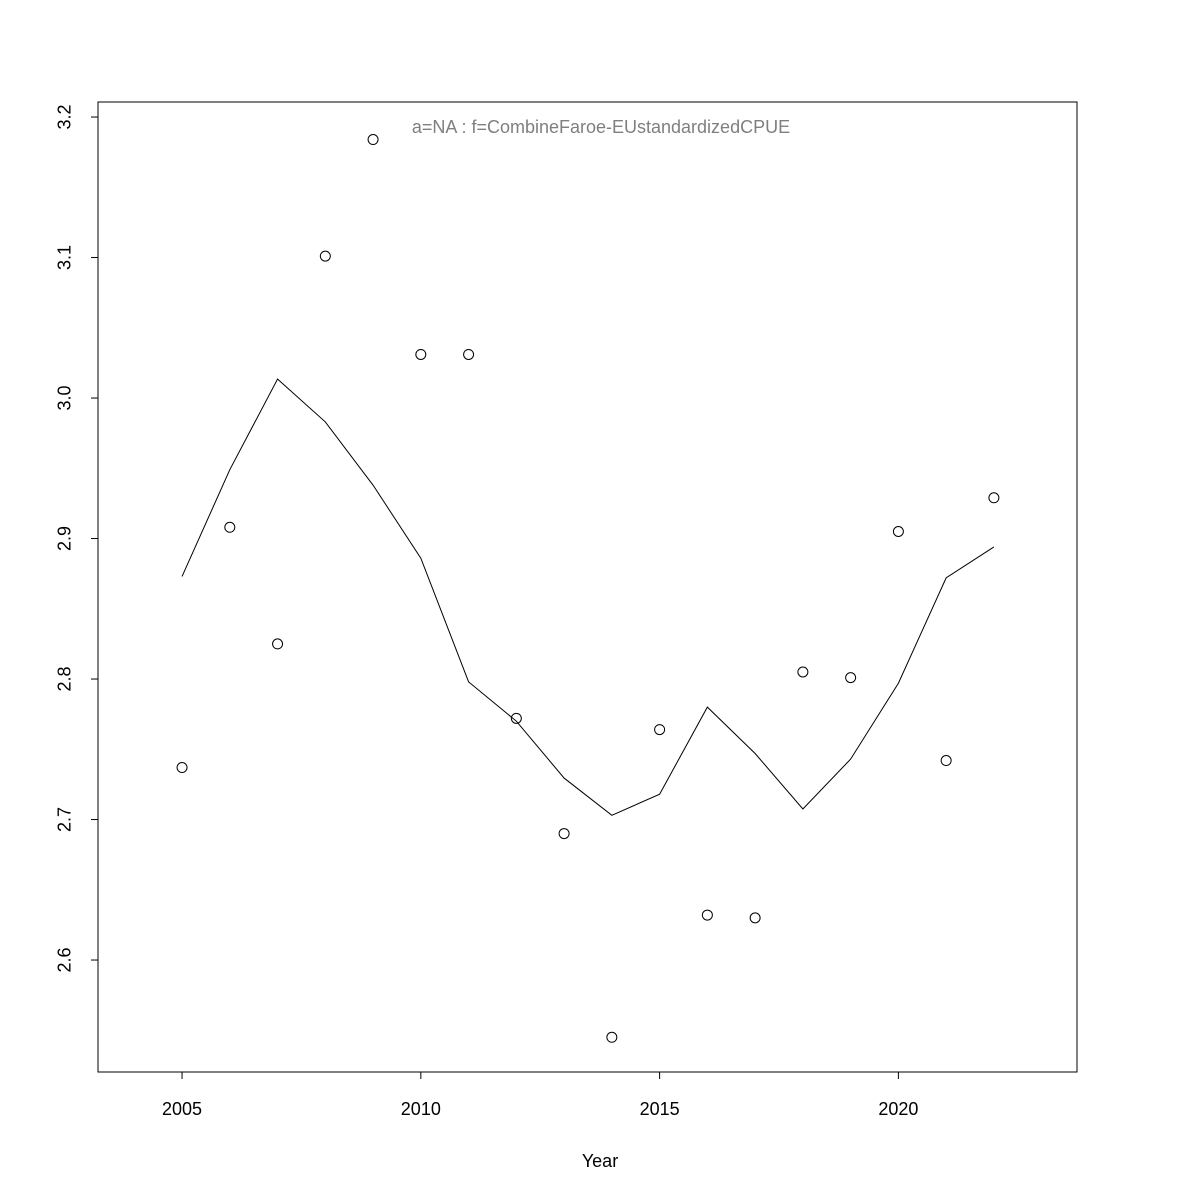 The image size is (1200, 1200). What do you see at coordinates (601, 127) in the screenshot?
I see `annotation: a=NA : f=CombineFaroe-EUstandardizedCPUE` at bounding box center [601, 127].